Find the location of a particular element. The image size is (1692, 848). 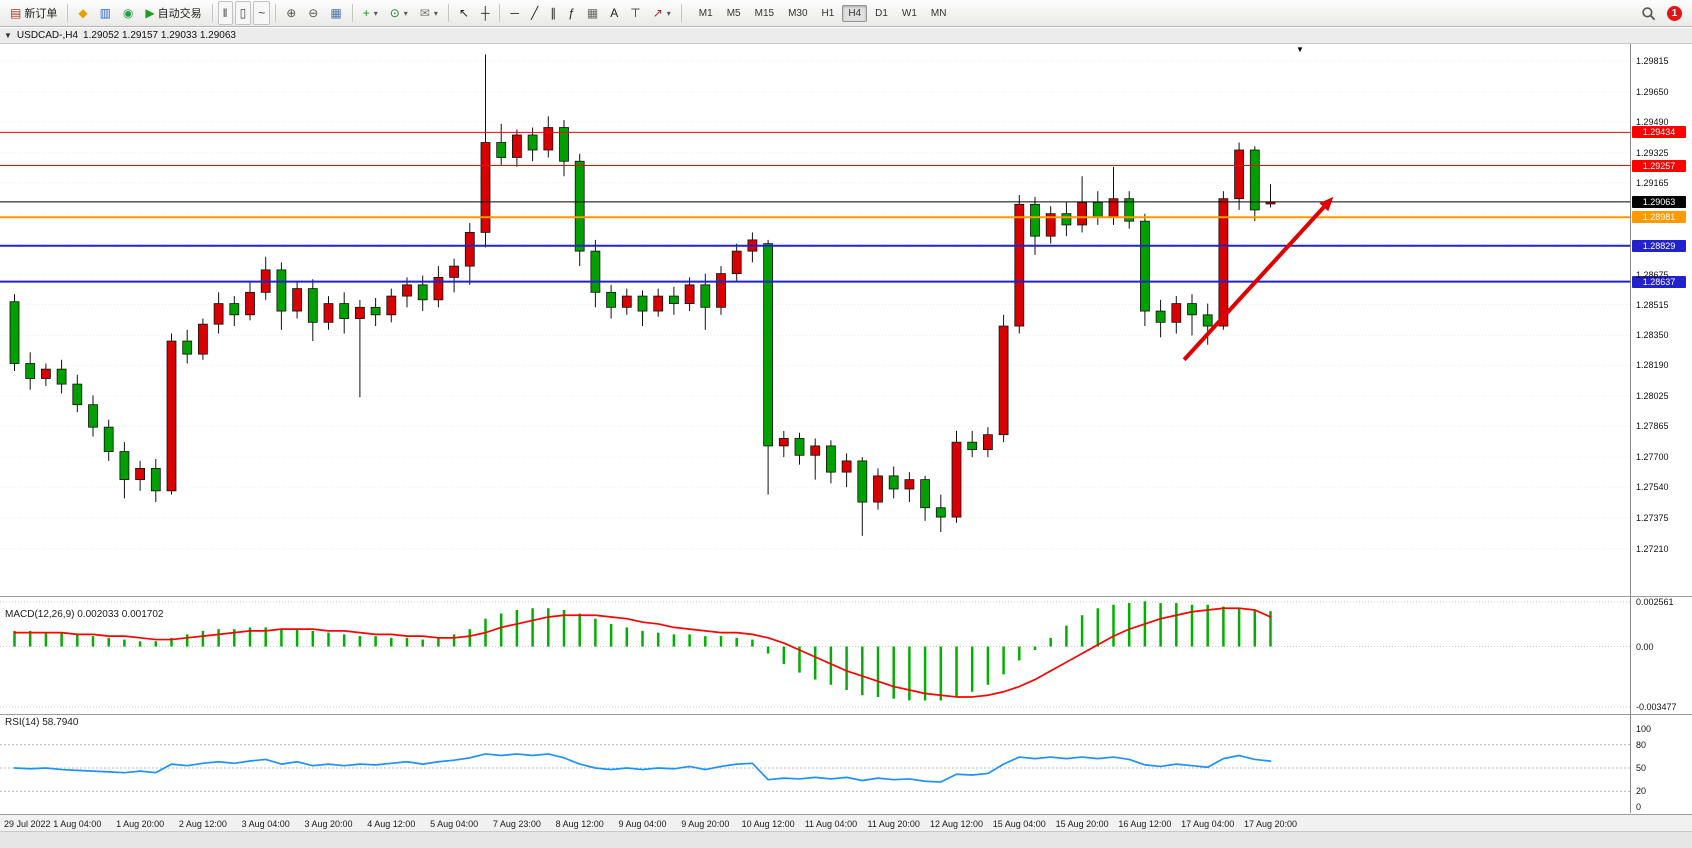

time-axis-label: 1 Aug 04:00 is located at coordinates (77, 824).